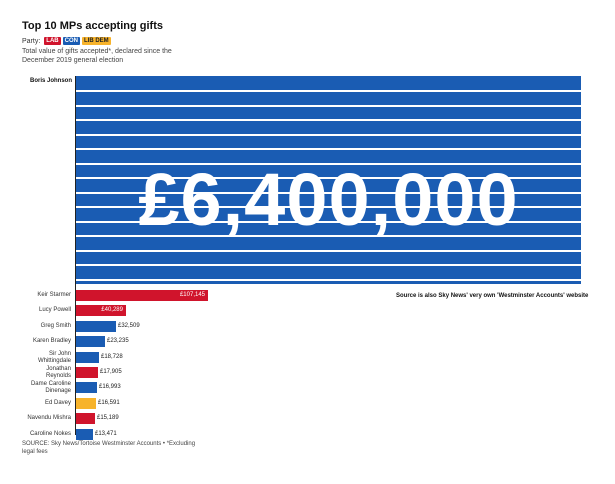 This screenshot has height=484, width=615. What do you see at coordinates (96, 41) in the screenshot?
I see `legend-badge-libdem: LIB DEM` at bounding box center [96, 41].